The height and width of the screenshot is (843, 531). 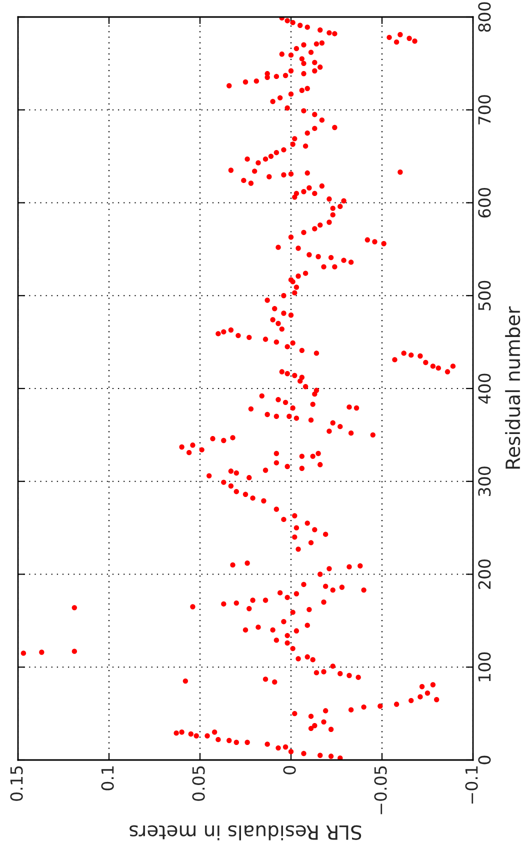 I want to click on y-tick-label: 100, so click(x=484, y=667).